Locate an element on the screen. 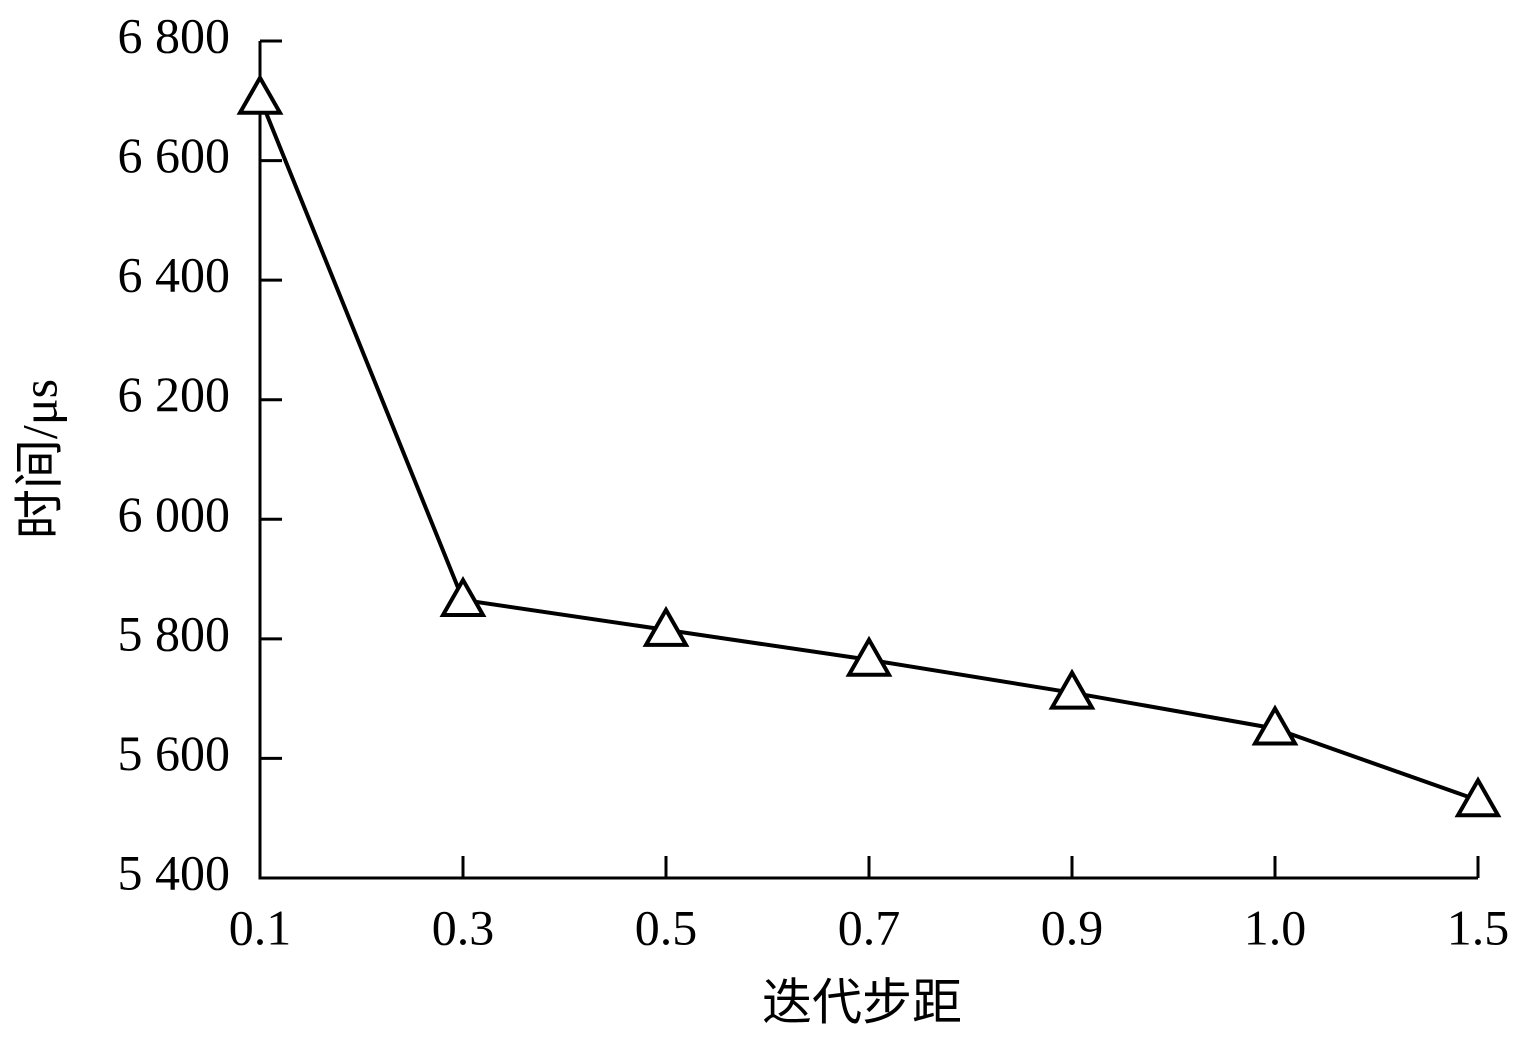 This screenshot has width=1520, height=1045. y-tick-label: 6 200 is located at coordinates (174, 394).